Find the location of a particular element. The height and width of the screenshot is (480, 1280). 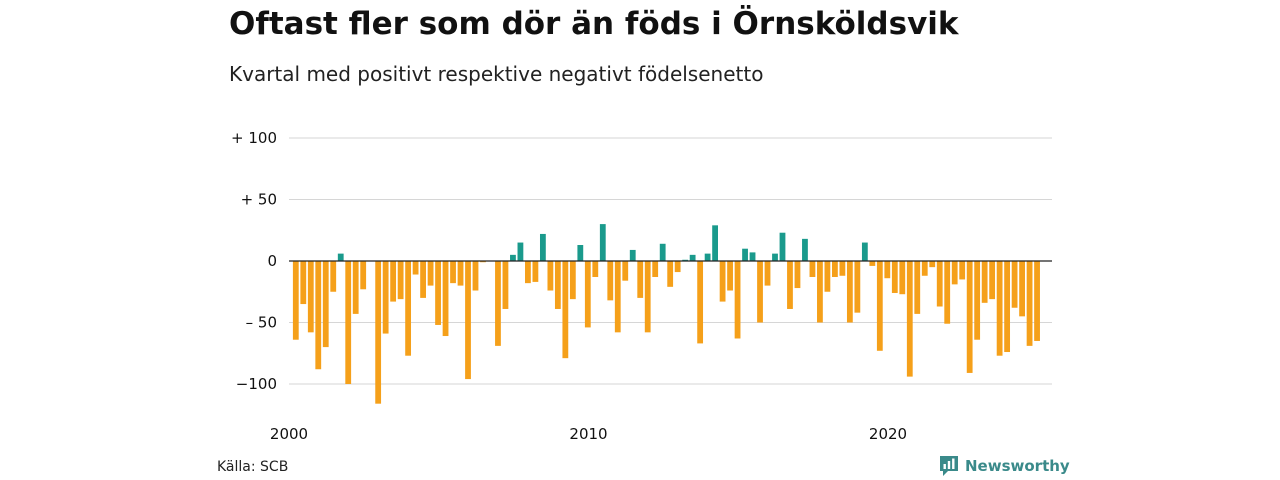

y-axis-ticks: + 100 + 50 0 – 50 −100 is located at coordinates (254, 261).